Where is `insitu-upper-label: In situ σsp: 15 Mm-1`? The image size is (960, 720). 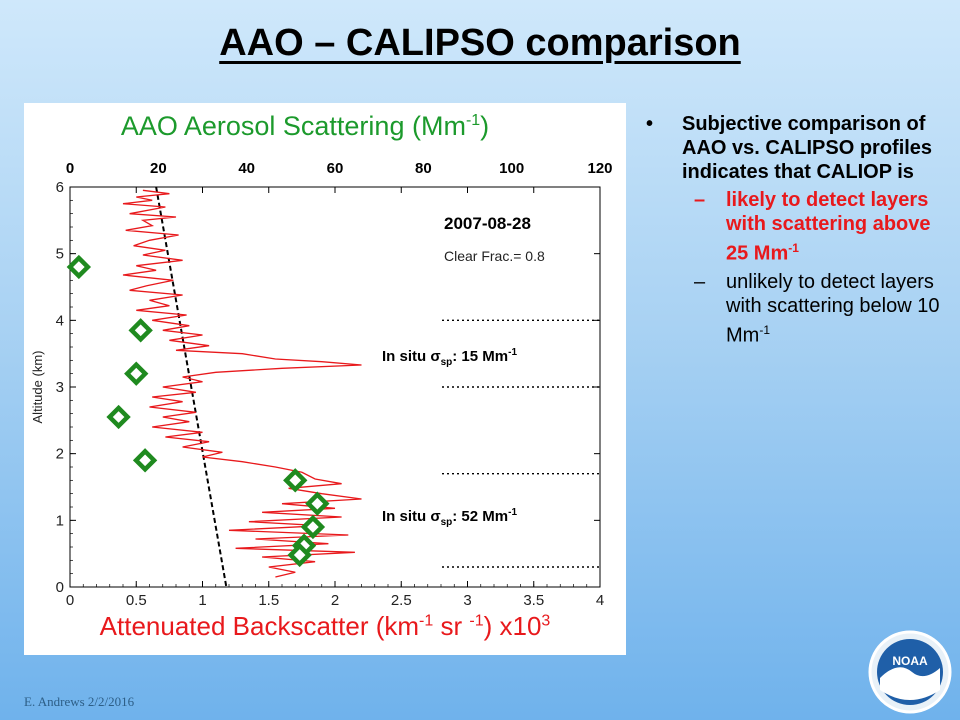 insitu-upper-label: In situ σsp: 15 Mm-1 is located at coordinates (449, 357).